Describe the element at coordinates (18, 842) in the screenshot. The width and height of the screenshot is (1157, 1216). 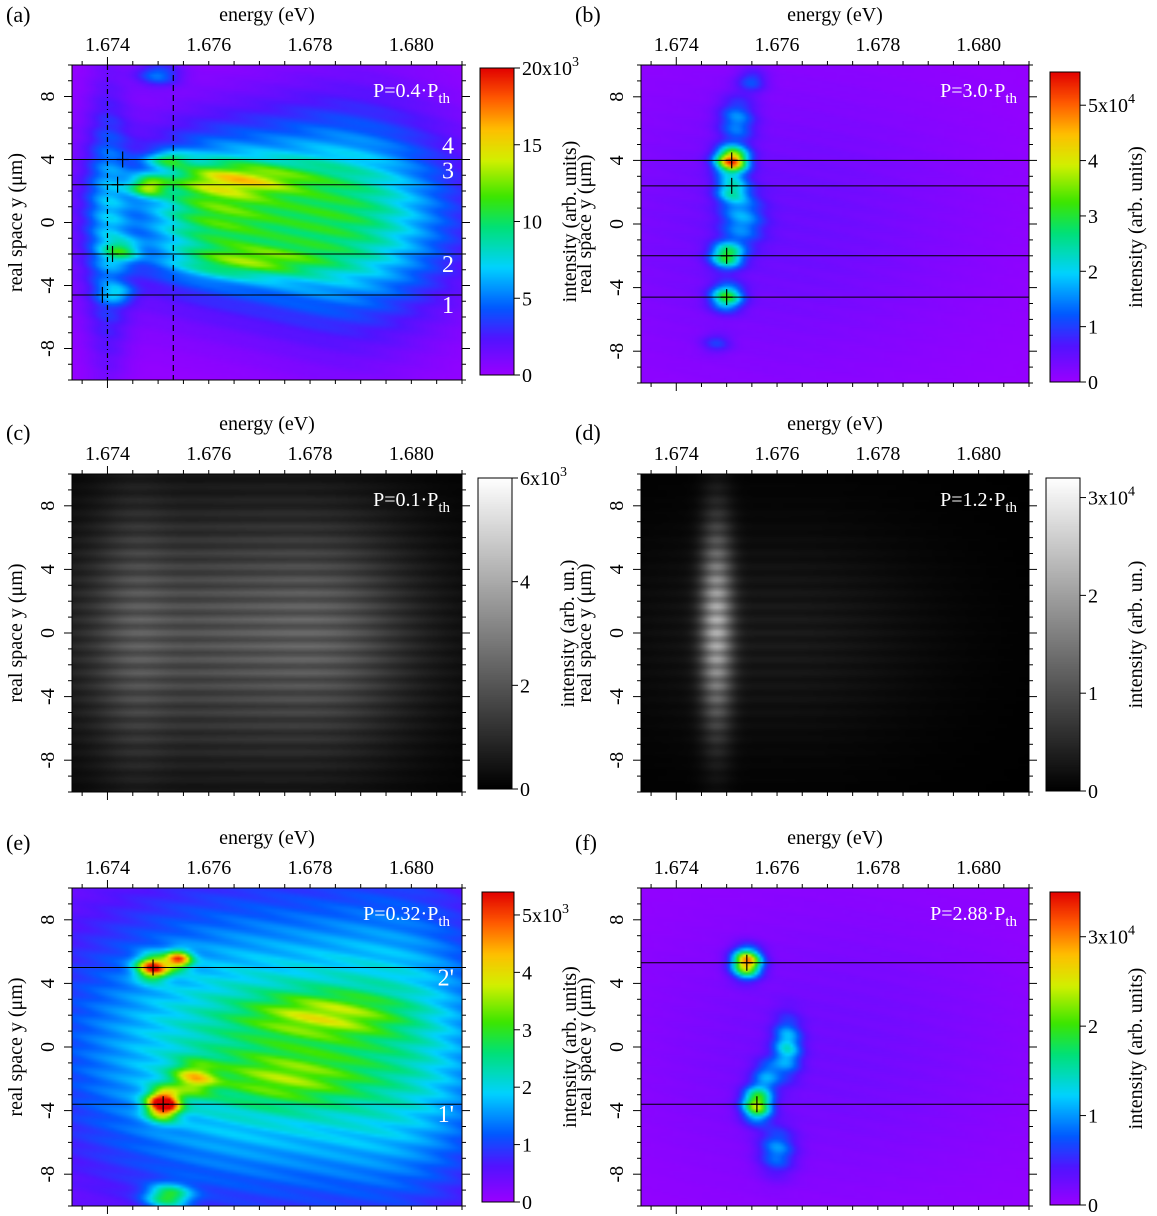
I see `panel-label: (e)` at that location.